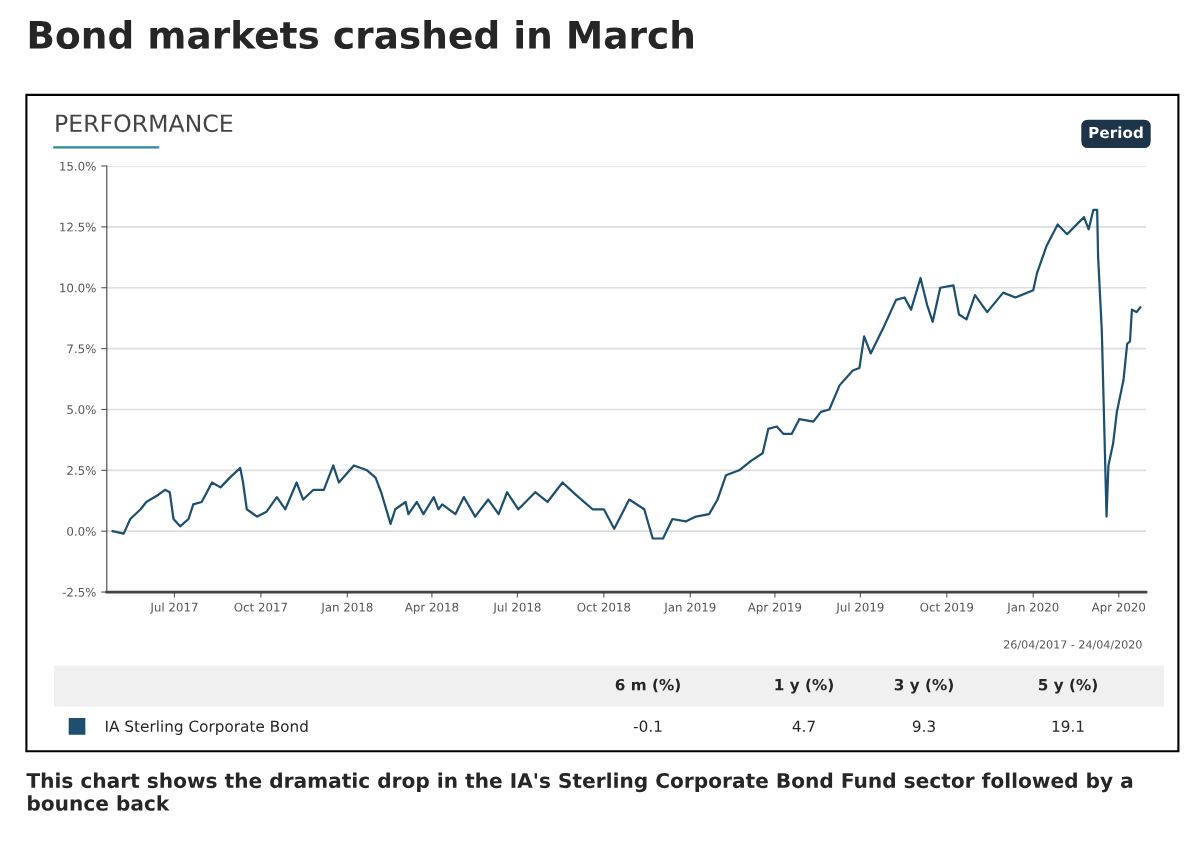 This screenshot has height=847, width=1200. What do you see at coordinates (1067, 686) in the screenshot?
I see `text: 5 y (%)` at bounding box center [1067, 686].